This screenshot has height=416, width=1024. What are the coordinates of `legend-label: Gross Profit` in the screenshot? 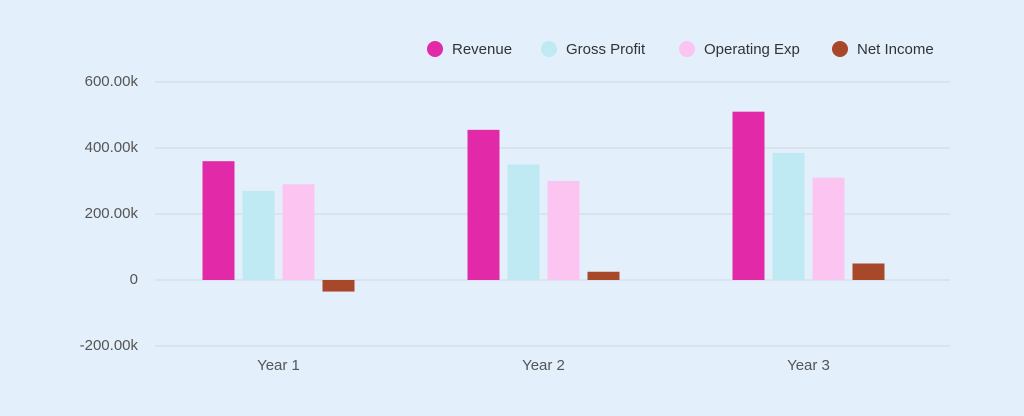 It's located at (606, 49).